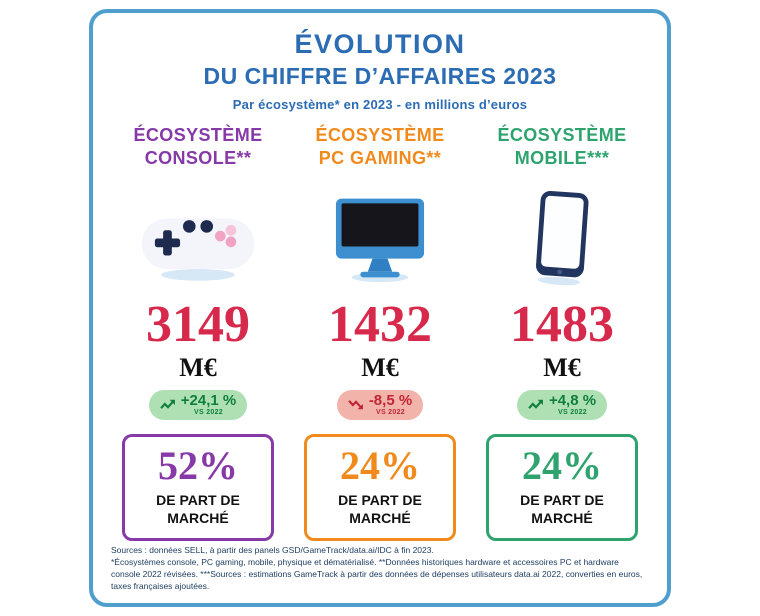 The height and width of the screenshot is (616, 760). What do you see at coordinates (380, 76) in the screenshot?
I see `page-title-line2: DU CHIFFRE D’AFFAIRES 2023` at bounding box center [380, 76].